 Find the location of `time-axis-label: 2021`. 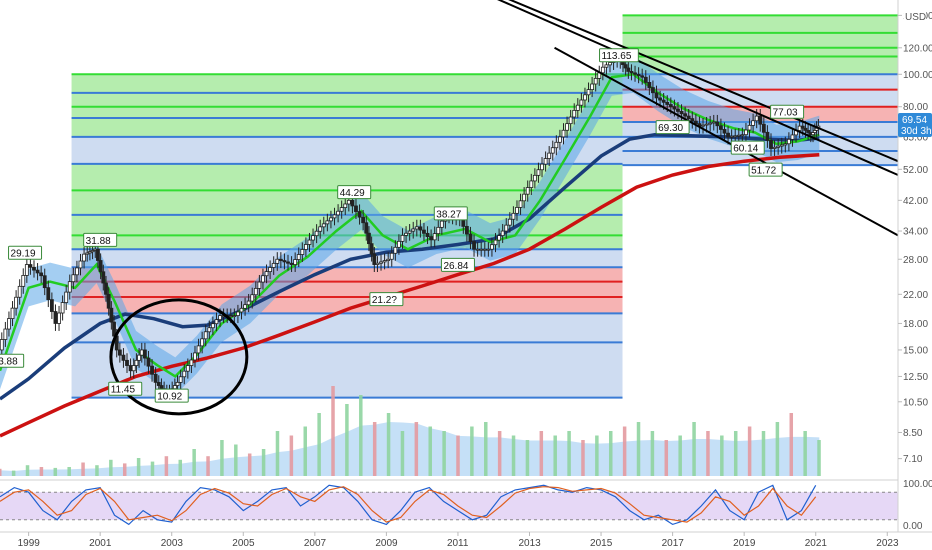

time-axis-label: 2021 is located at coordinates (816, 543).